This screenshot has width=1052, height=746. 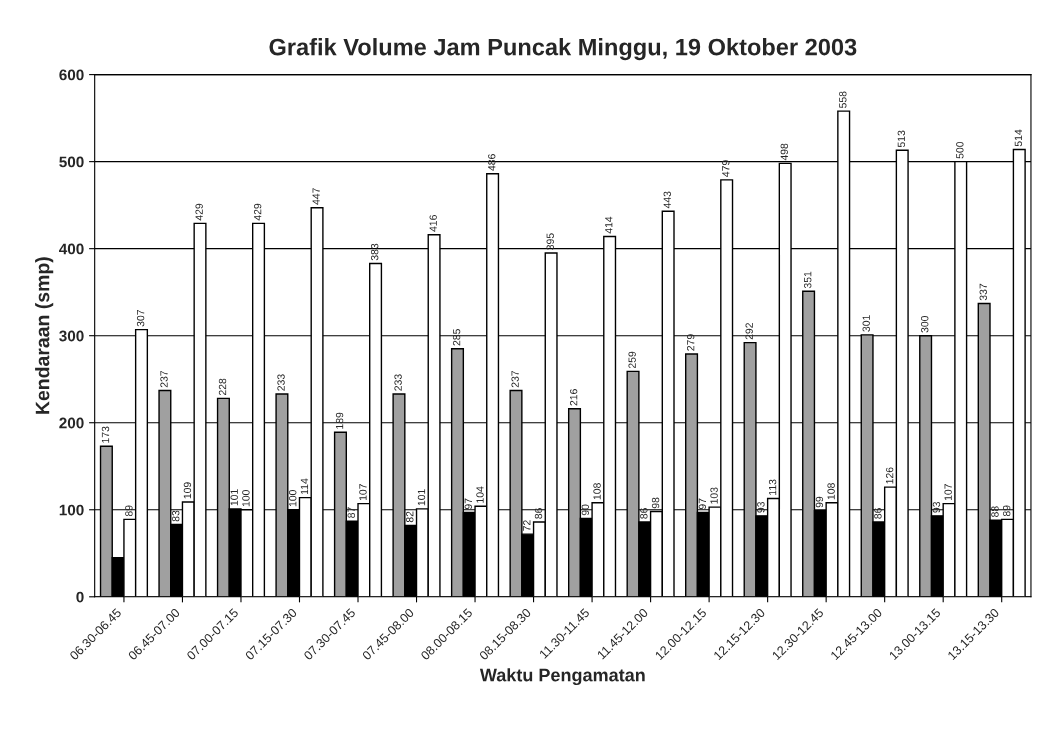 What do you see at coordinates (690, 342) in the screenshot?
I see `data-label: 279` at bounding box center [690, 342].